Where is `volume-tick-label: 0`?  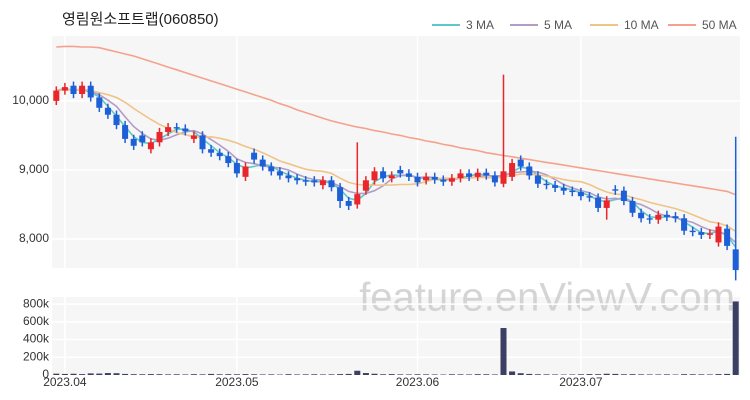
volume-tick-label: 0 is located at coordinates (45, 374).